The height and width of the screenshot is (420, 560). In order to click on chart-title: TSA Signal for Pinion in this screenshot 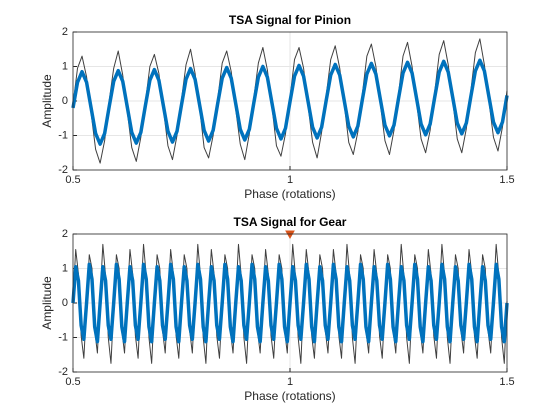, I will do `click(290, 20)`.